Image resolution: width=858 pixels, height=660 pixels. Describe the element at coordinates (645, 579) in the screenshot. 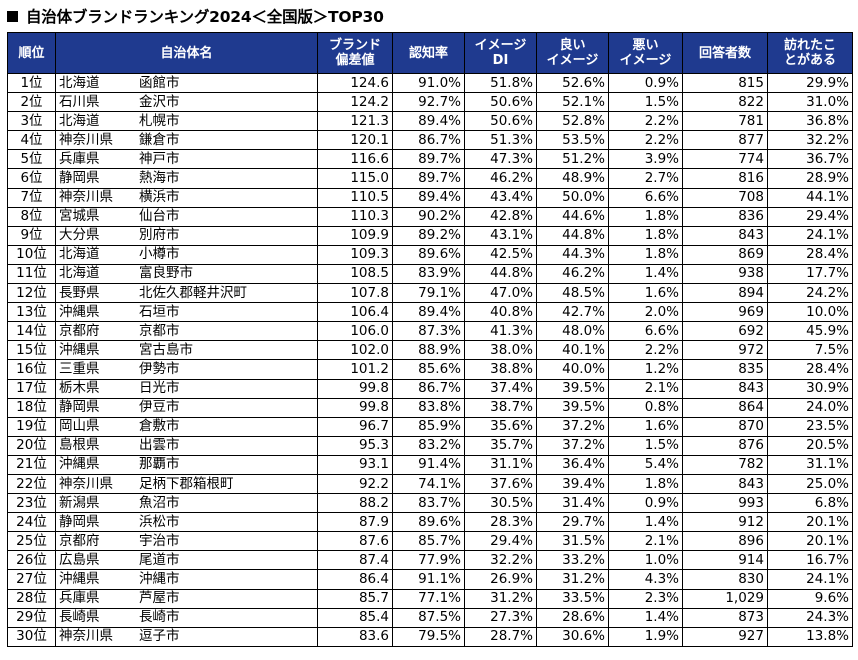

I see `cell-bad-image: 4.3%` at that location.